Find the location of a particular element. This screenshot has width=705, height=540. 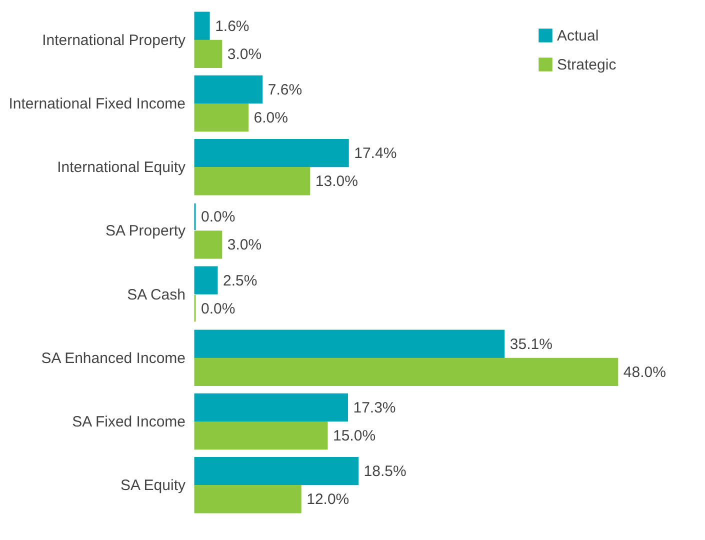

data-label: 17.3% is located at coordinates (374, 407).